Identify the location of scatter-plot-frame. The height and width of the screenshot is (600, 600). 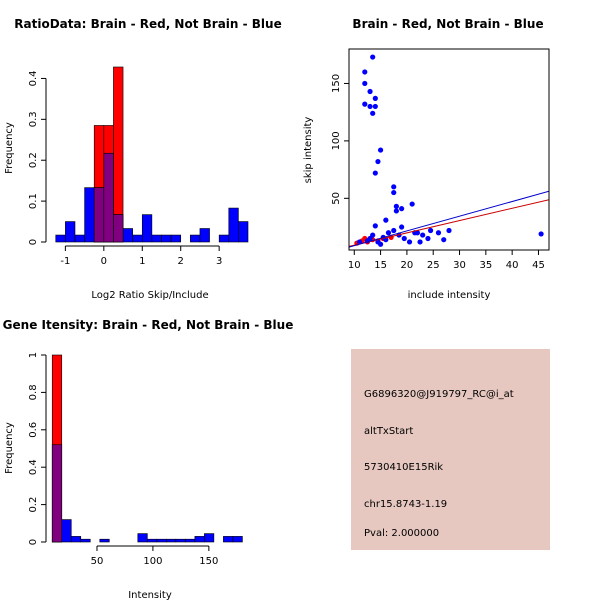
(449, 149).